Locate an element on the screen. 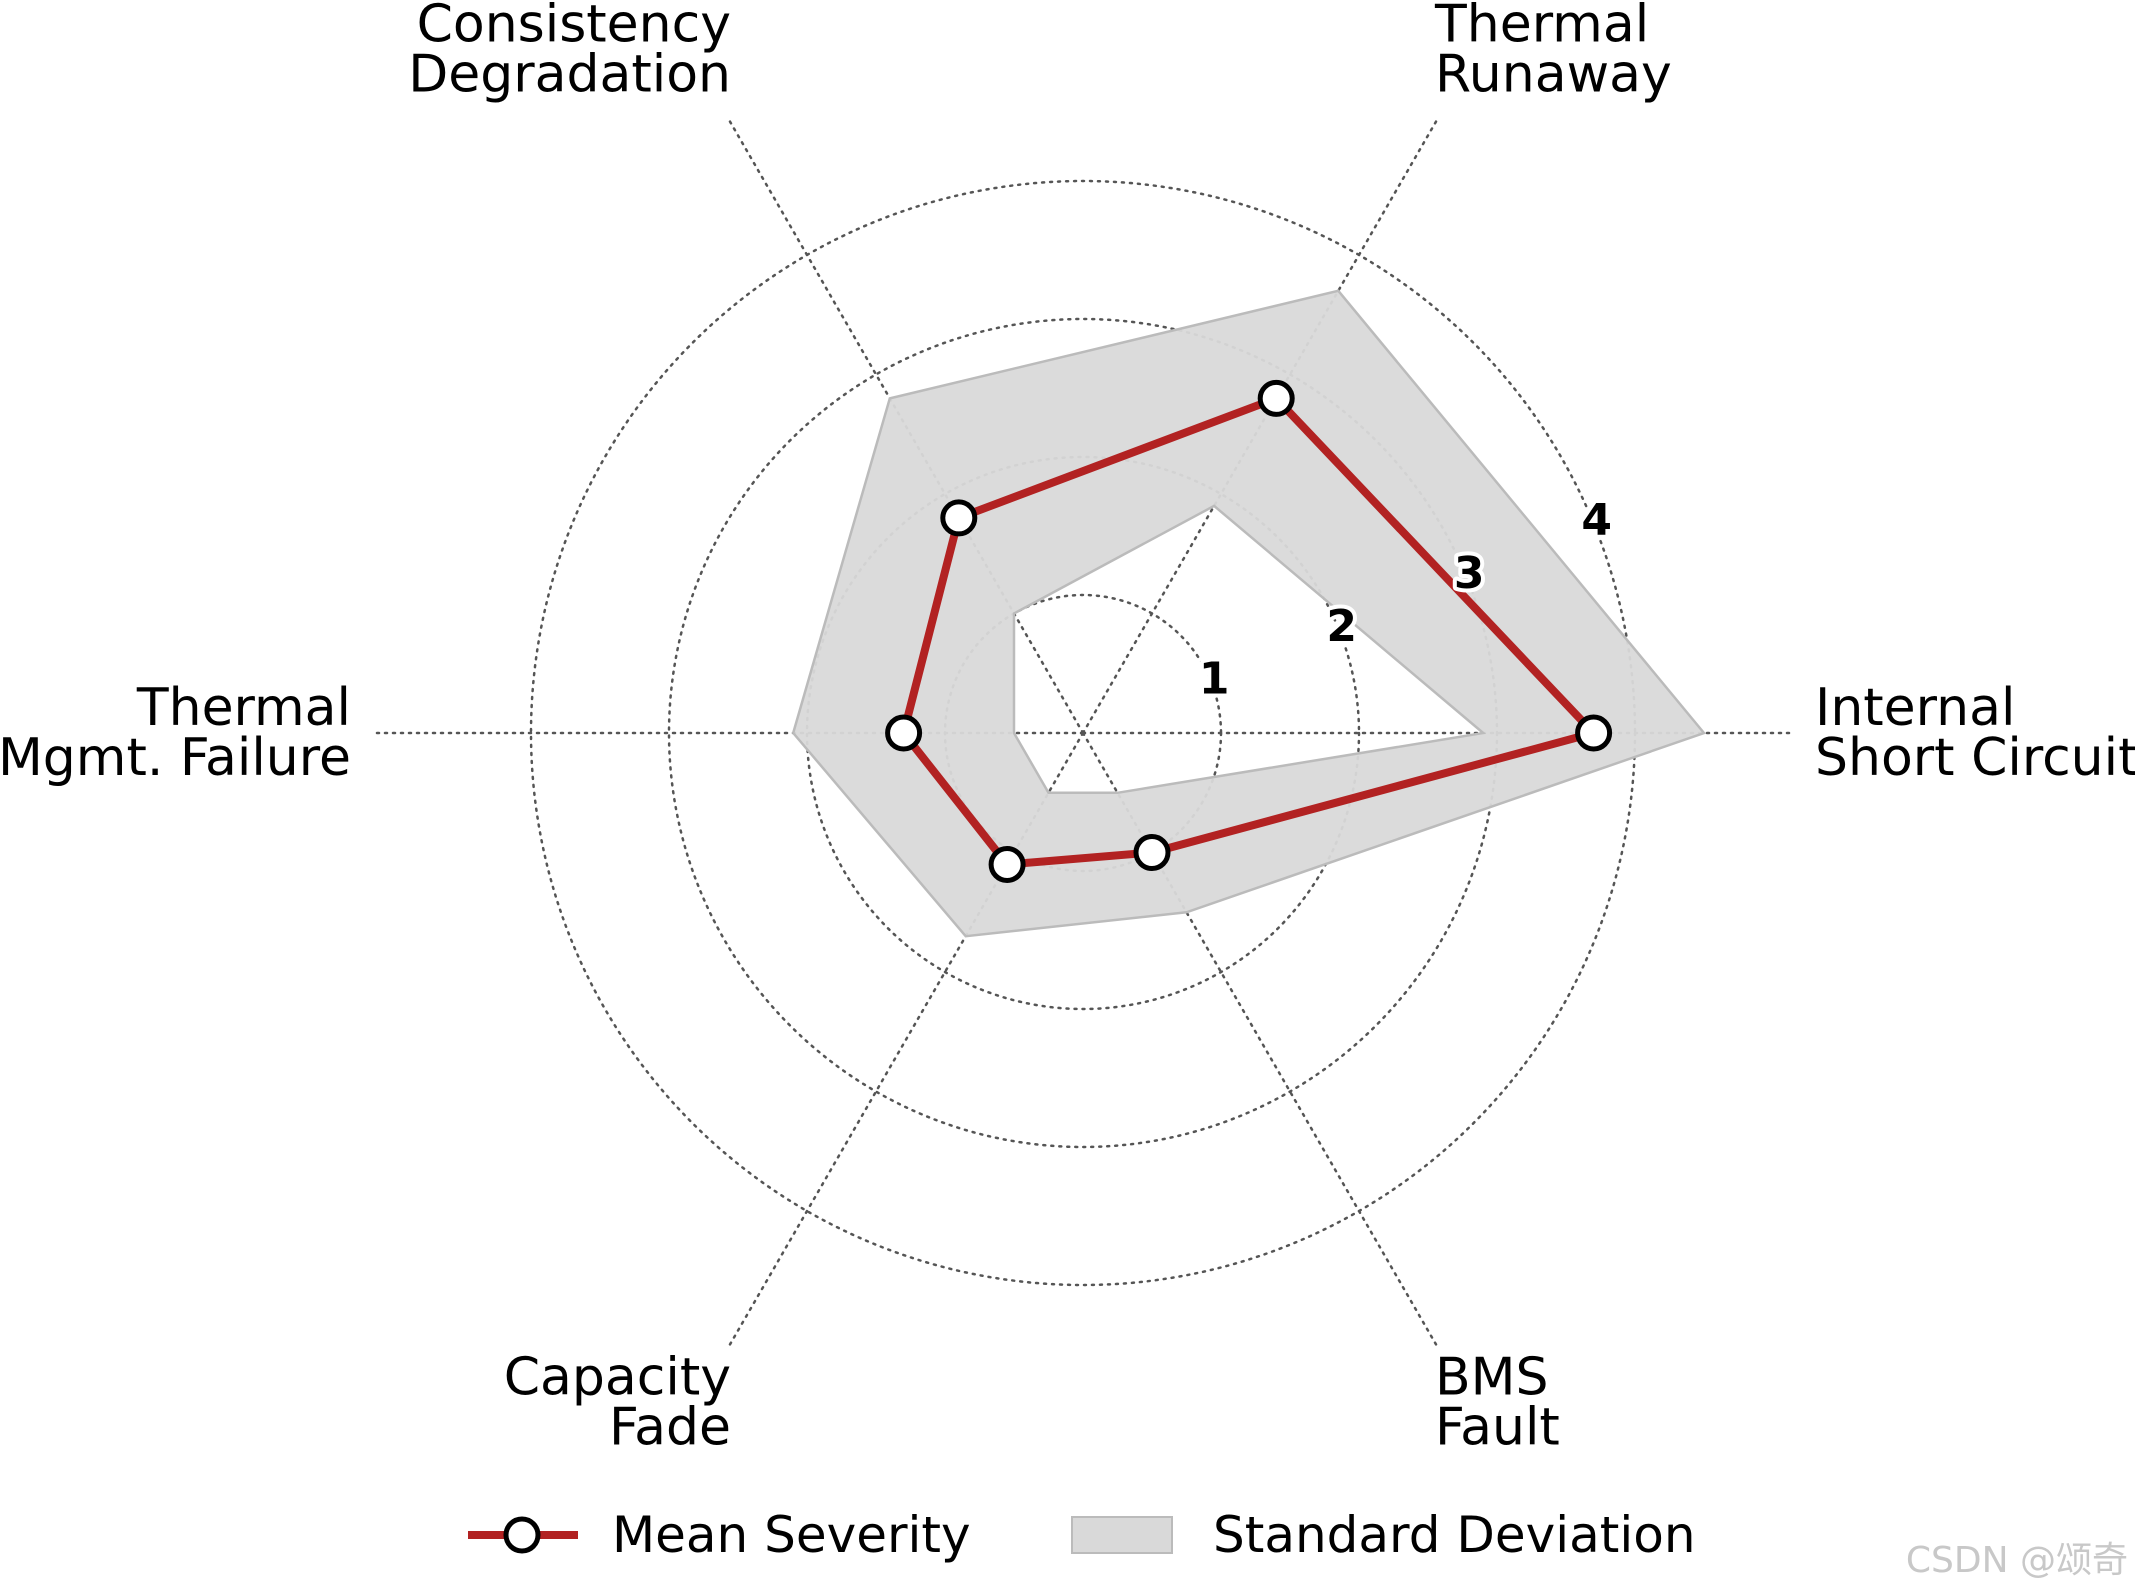 The width and height of the screenshot is (2135, 1592). axis-label-consistency_degradation-line2: Degradation is located at coordinates (569, 74).